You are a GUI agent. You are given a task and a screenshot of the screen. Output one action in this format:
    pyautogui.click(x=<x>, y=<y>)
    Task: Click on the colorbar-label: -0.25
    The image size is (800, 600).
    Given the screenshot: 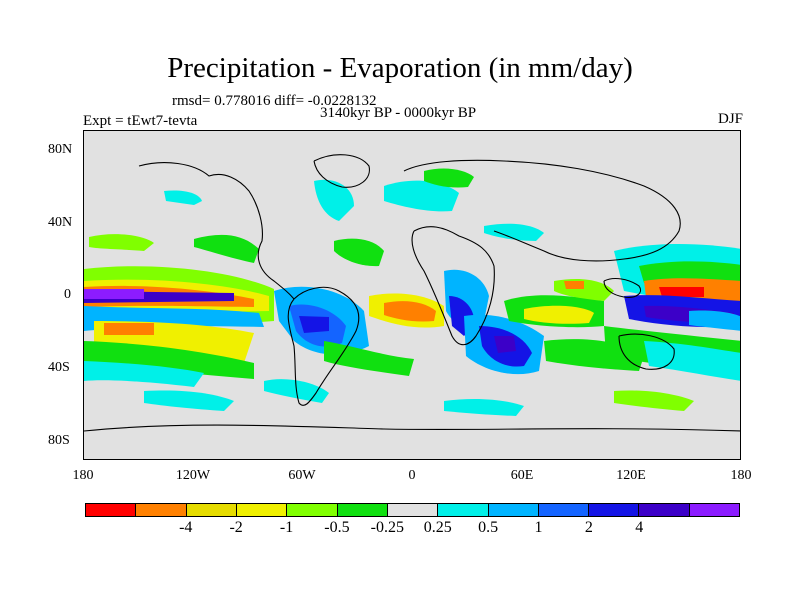 What is the action you would take?
    pyautogui.click(x=387, y=527)
    